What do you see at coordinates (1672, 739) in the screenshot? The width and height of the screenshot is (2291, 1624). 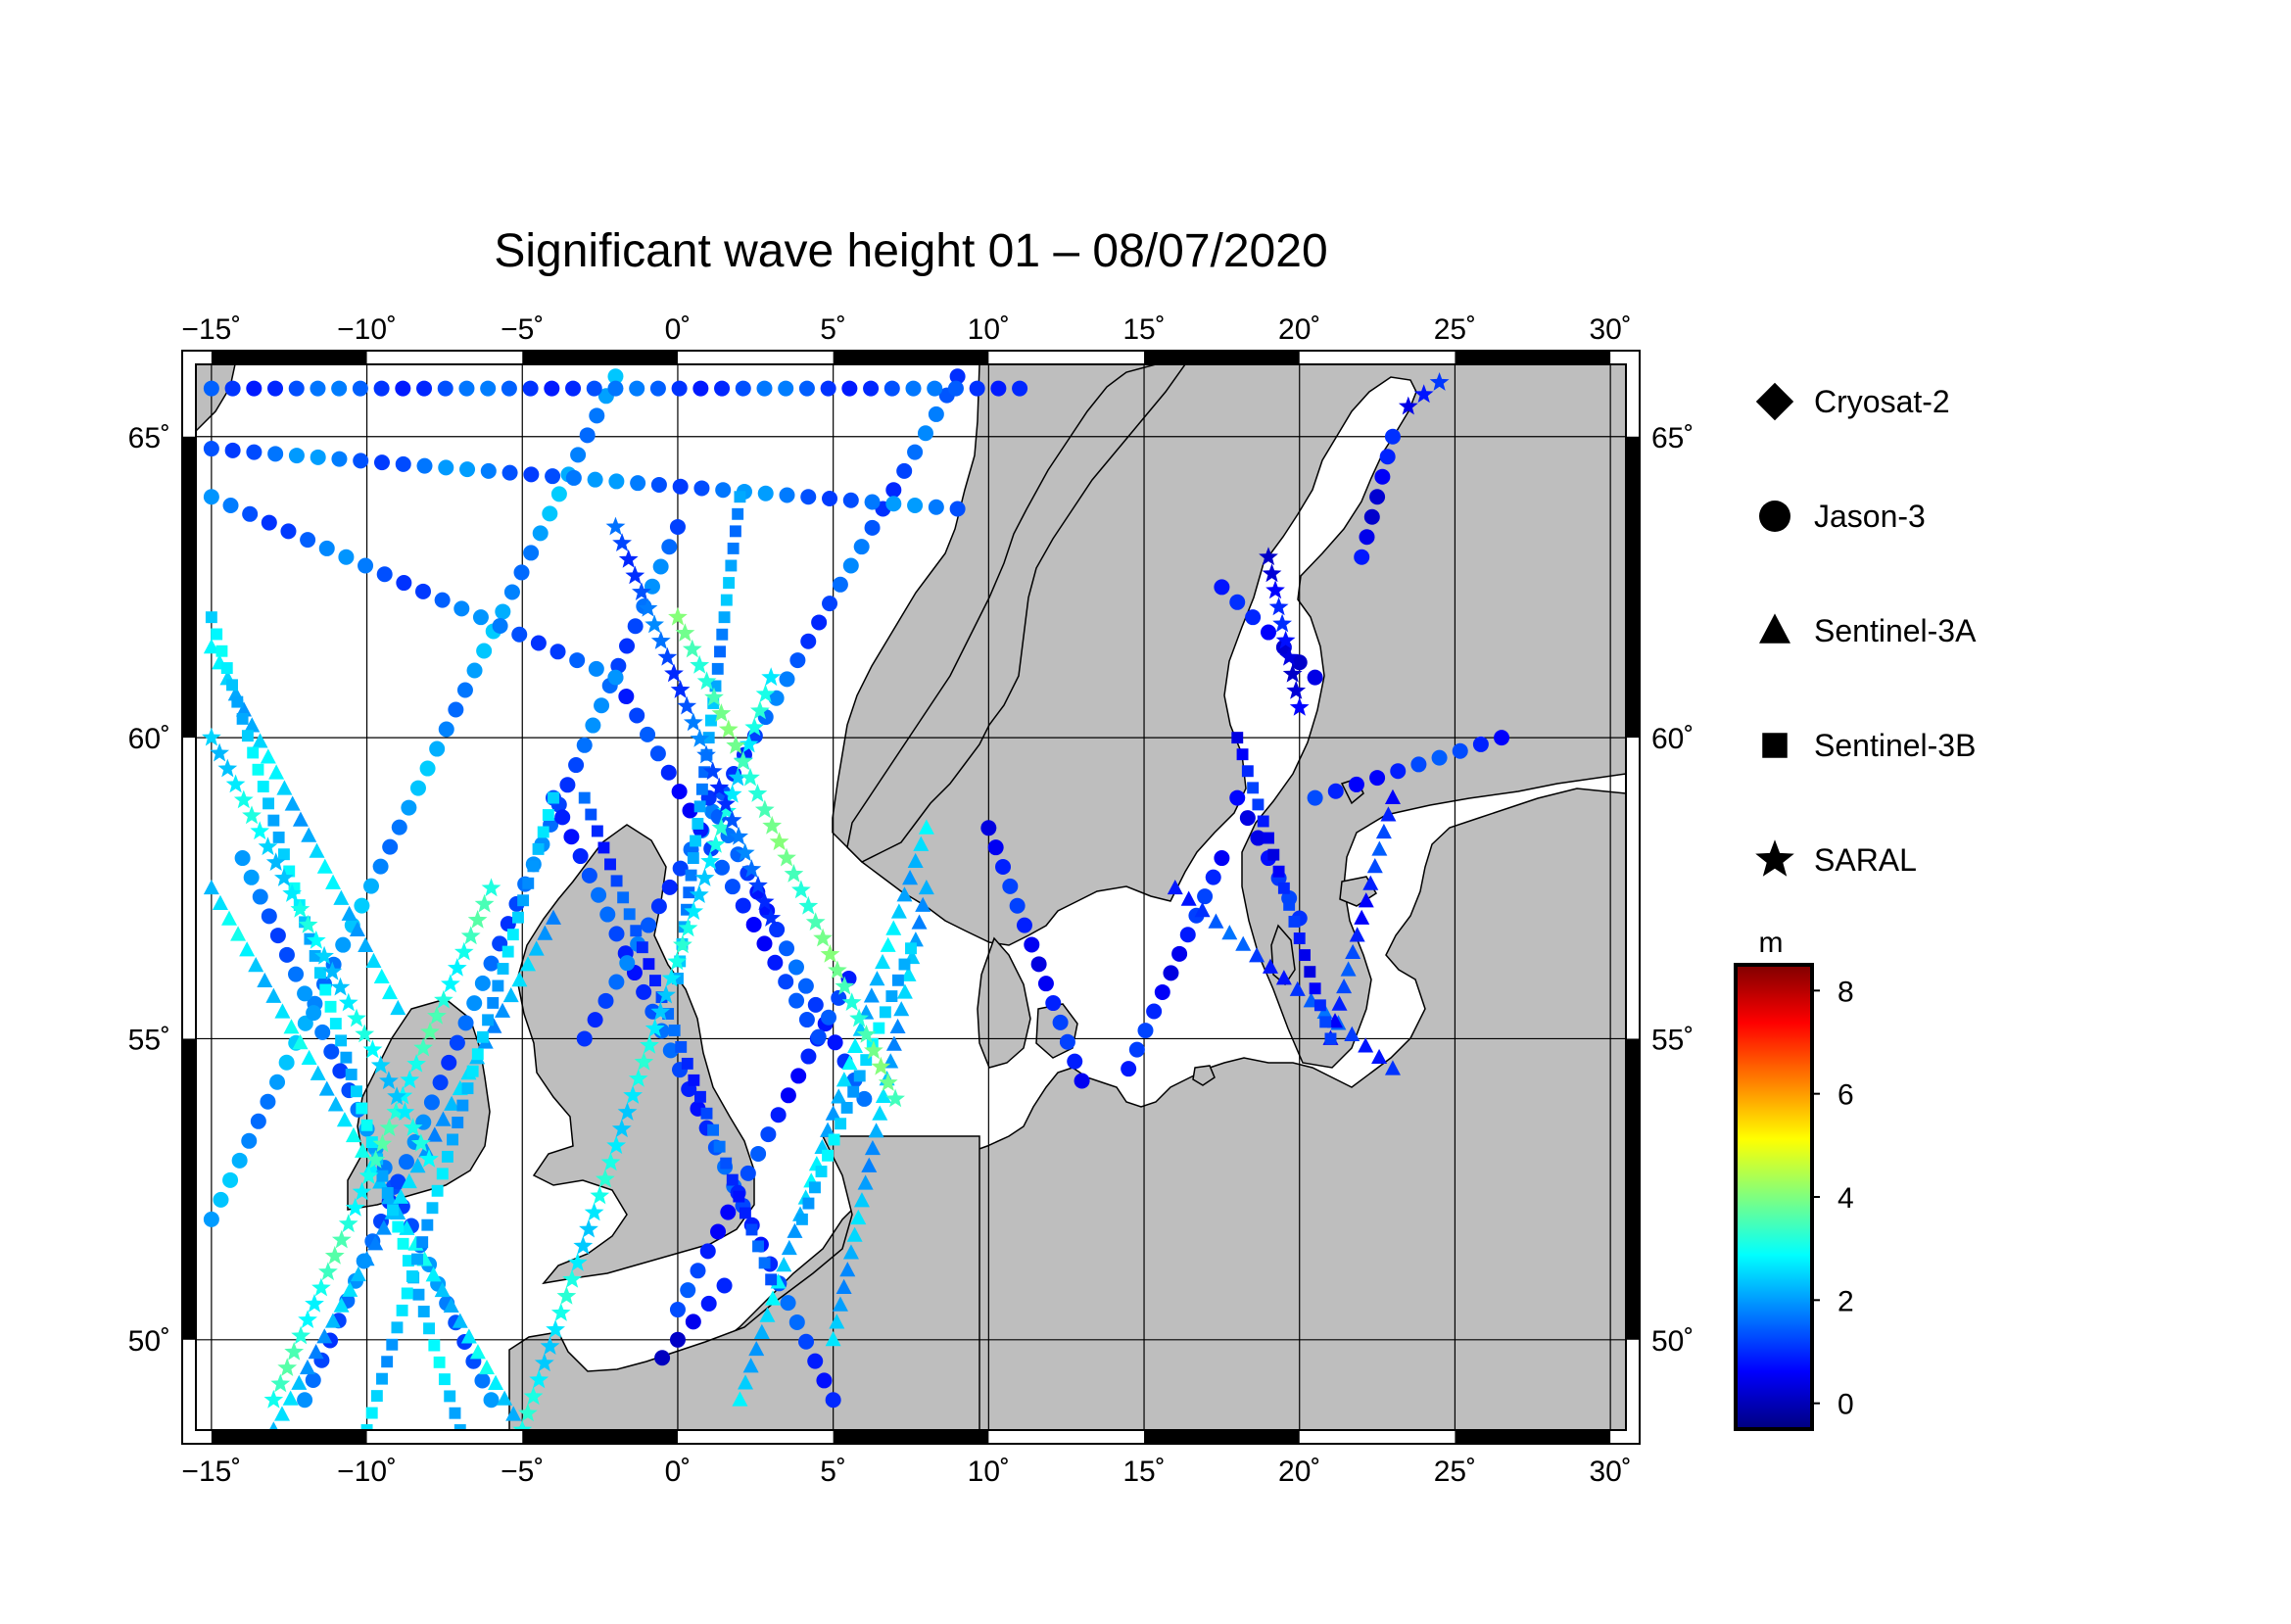 I see `lat-label-right: 60˚` at bounding box center [1672, 739].